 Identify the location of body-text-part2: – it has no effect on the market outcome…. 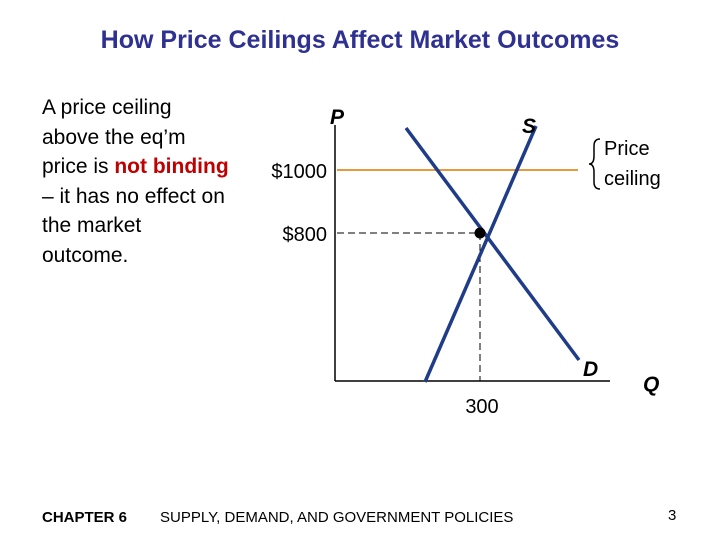
(133, 225).